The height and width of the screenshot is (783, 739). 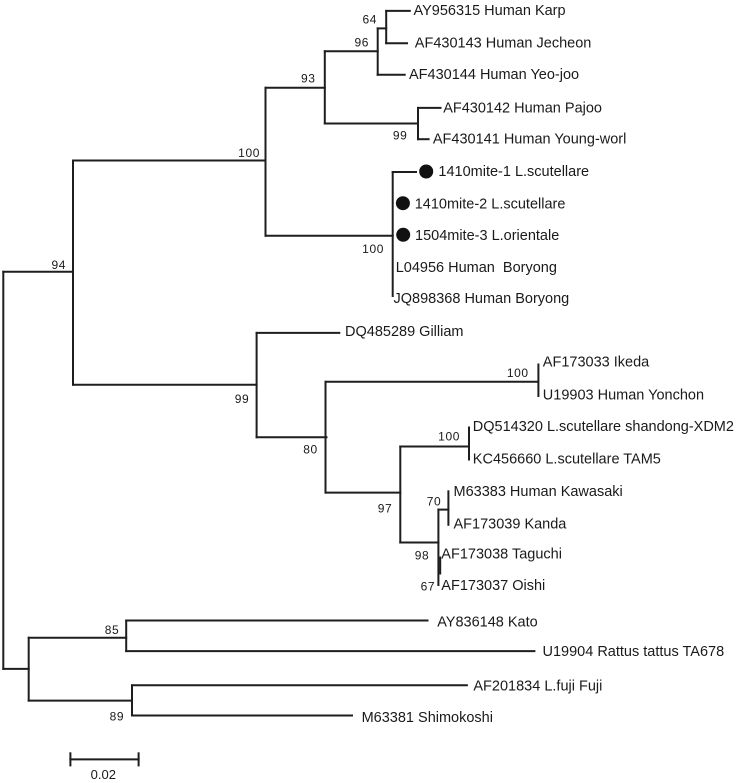 I want to click on svg-text: AF430144 Human Yeo-joo, so click(x=494, y=75).